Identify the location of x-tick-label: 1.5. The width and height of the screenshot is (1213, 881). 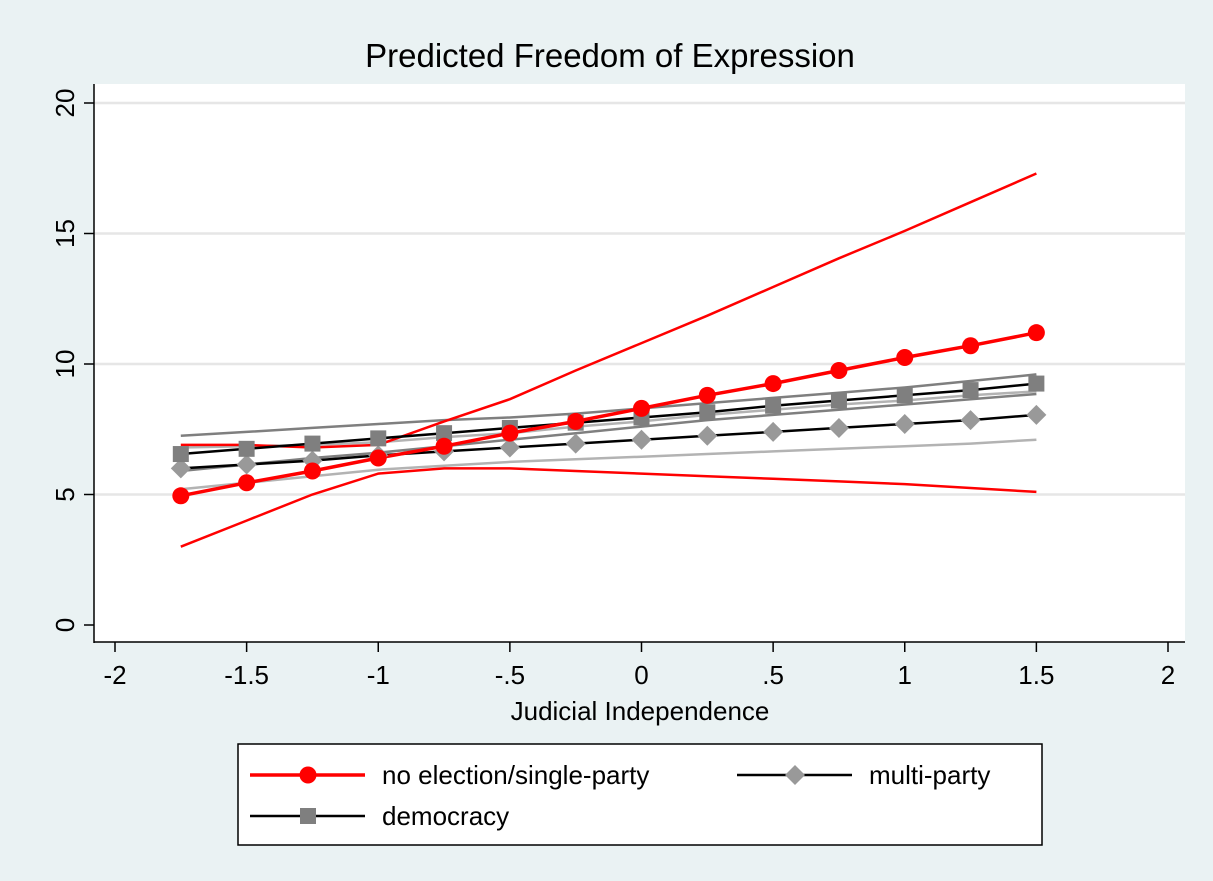
(1036, 675).